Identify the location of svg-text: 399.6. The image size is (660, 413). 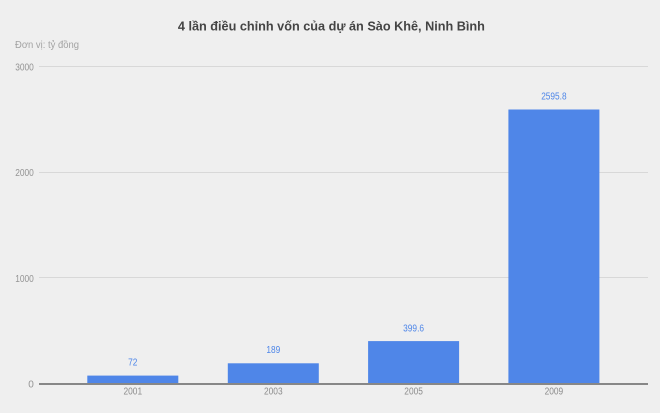
(413, 329).